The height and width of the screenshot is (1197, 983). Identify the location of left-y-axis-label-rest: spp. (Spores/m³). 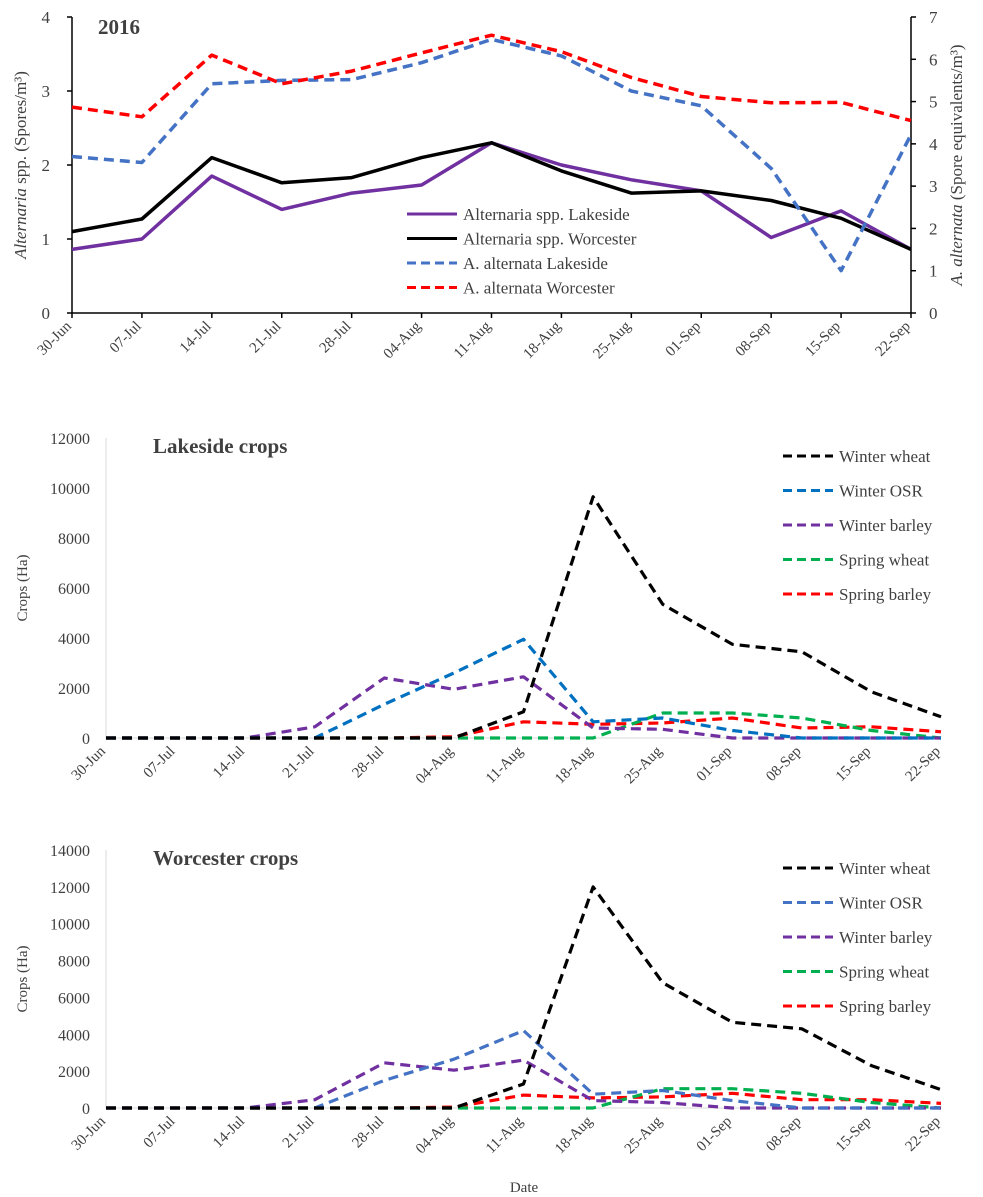
(20, 129).